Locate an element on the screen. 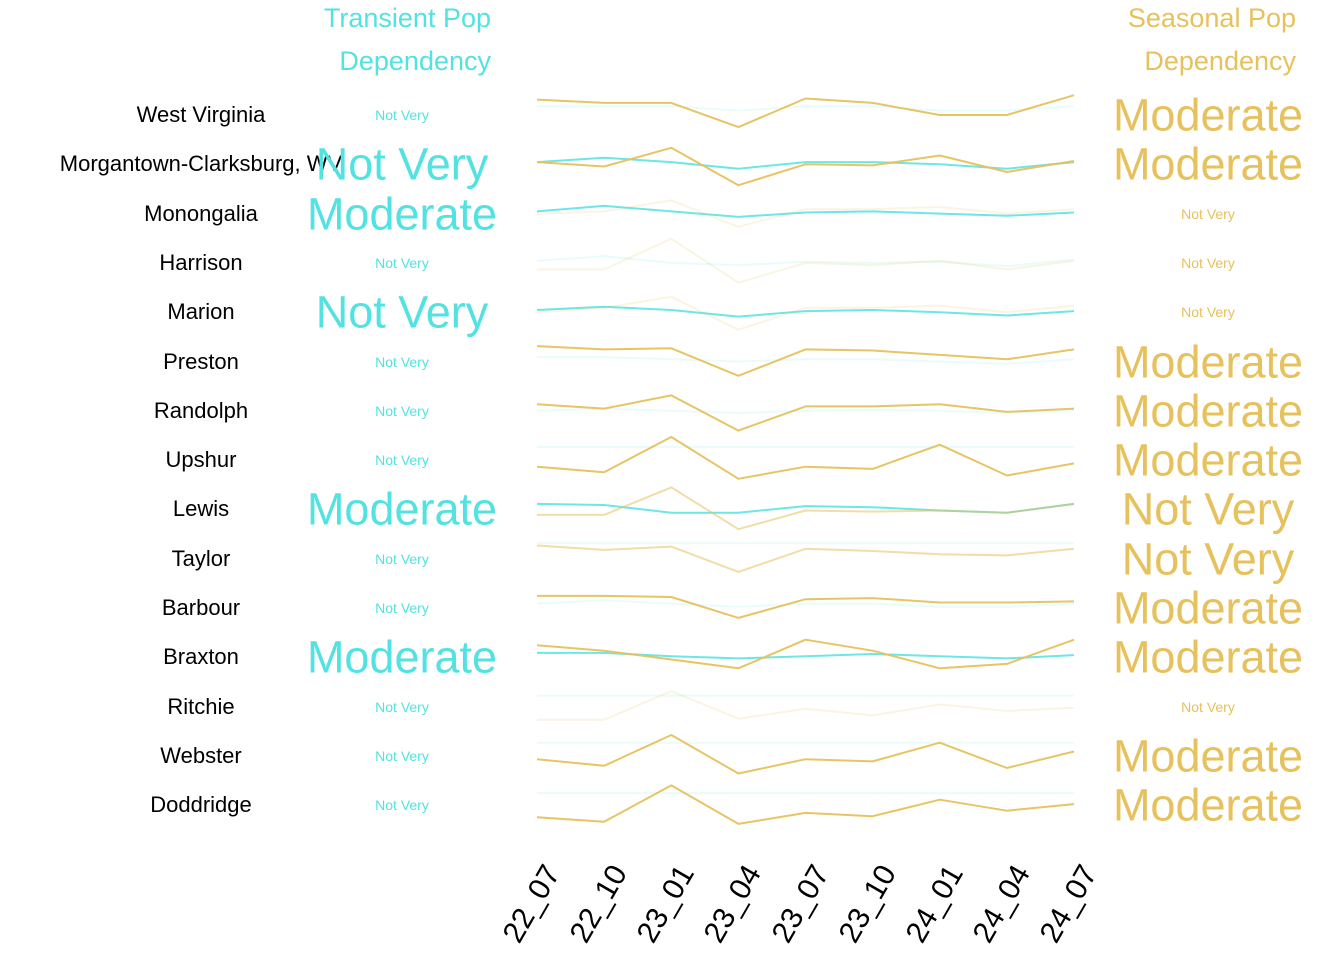 The height and width of the screenshot is (960, 1344). row-label: Morgantown-Clarksburg, WV is located at coordinates (201, 164).